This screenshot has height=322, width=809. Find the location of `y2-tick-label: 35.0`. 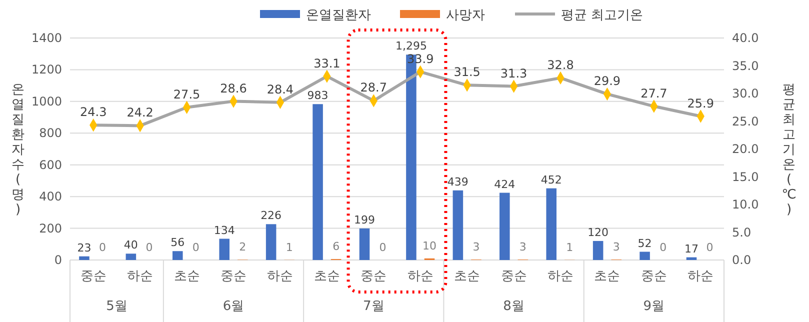

y2-tick-label: 35.0 is located at coordinates (745, 65).